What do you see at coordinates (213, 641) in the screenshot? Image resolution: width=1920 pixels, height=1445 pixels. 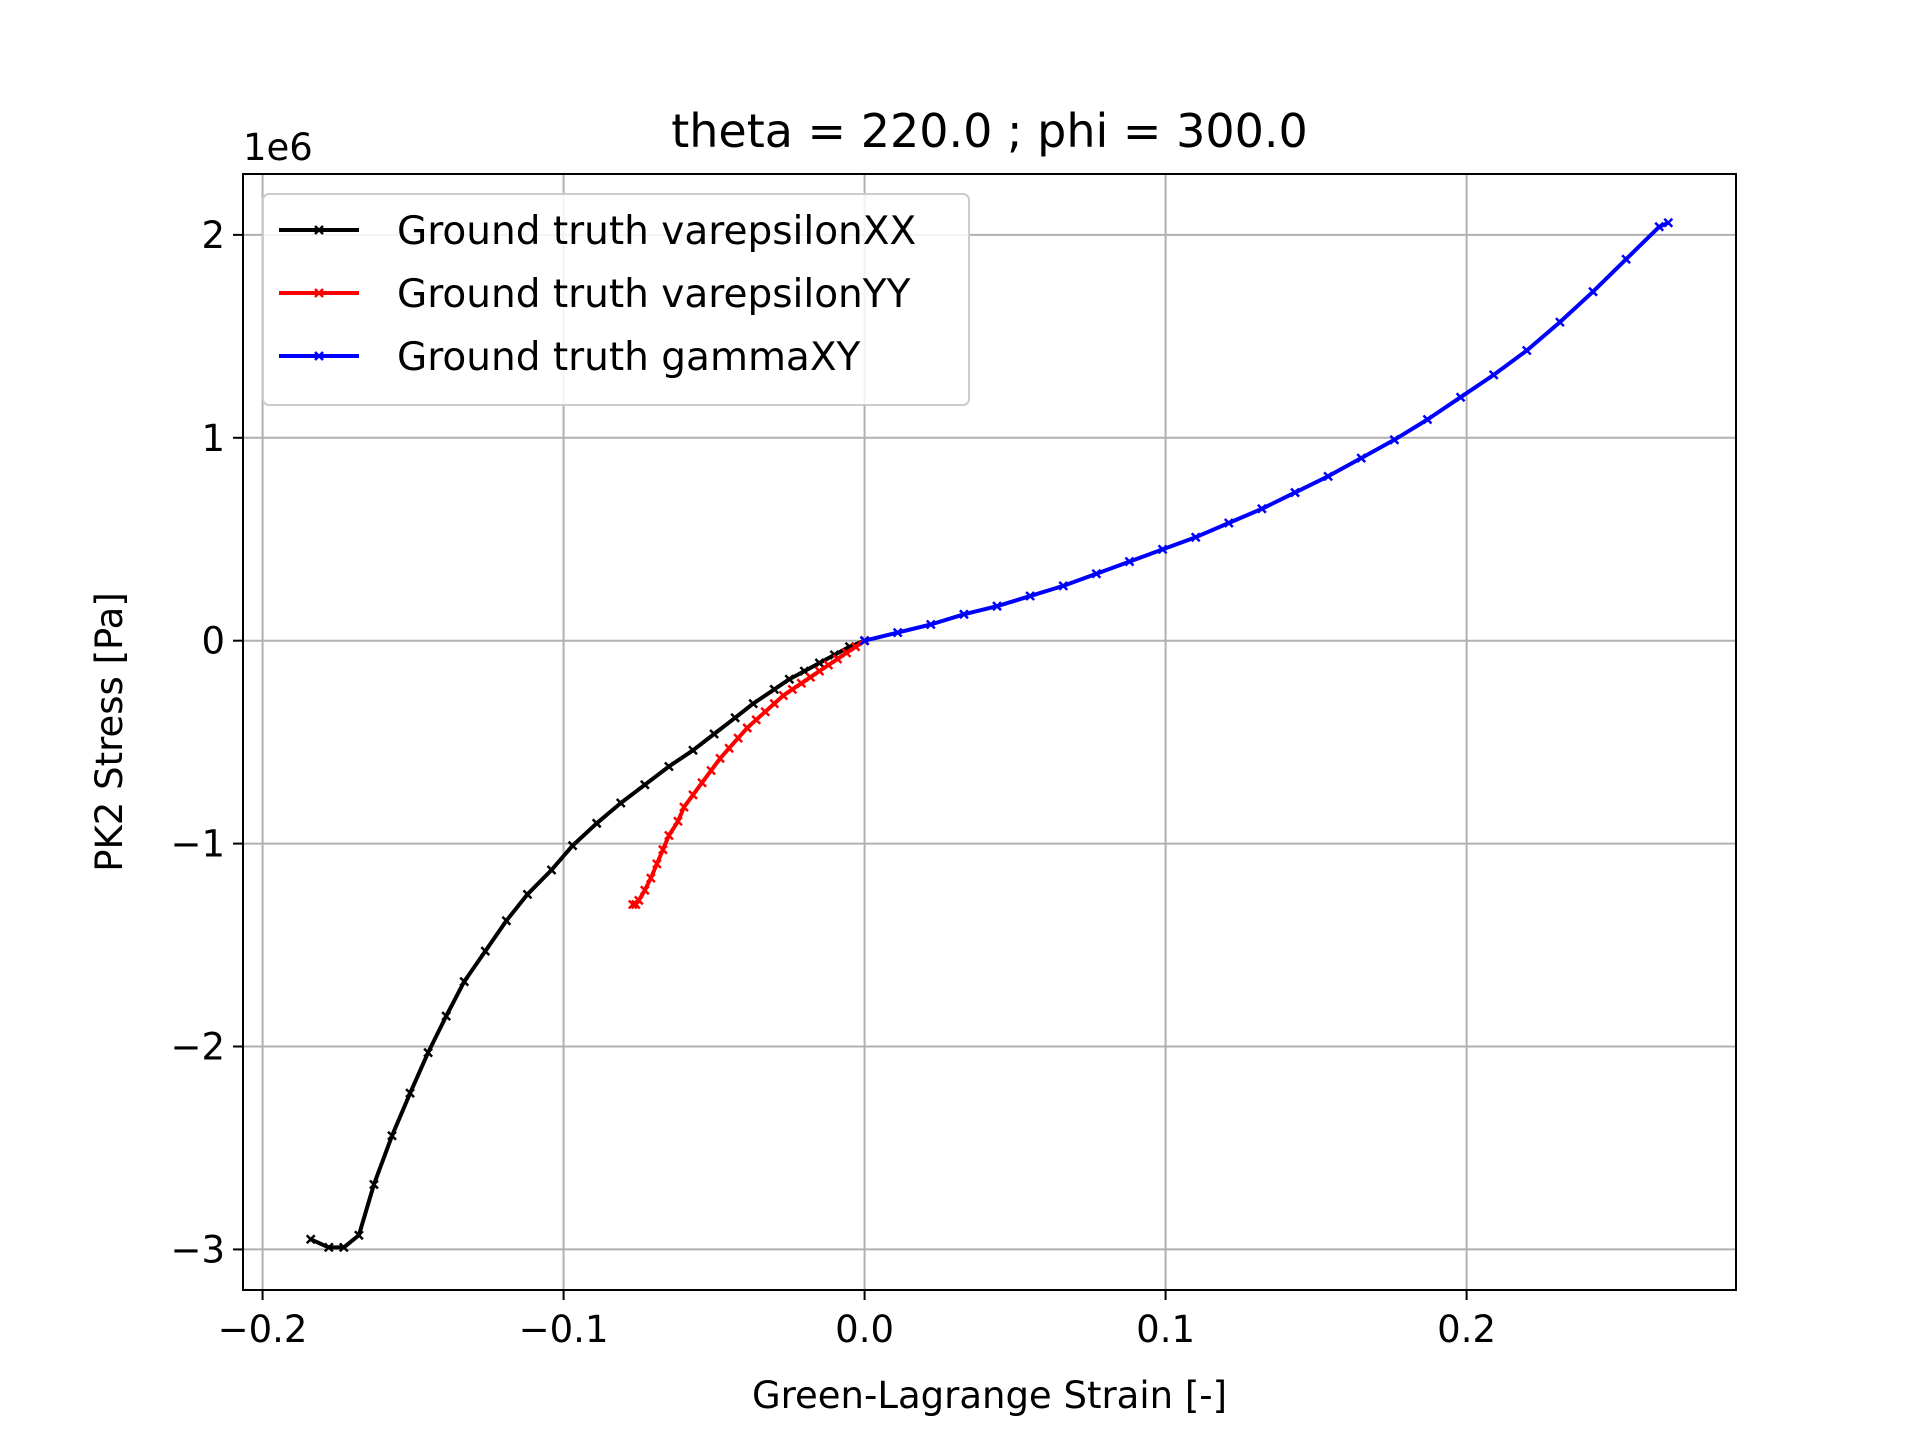 I see `y-tick-label: 0` at bounding box center [213, 641].